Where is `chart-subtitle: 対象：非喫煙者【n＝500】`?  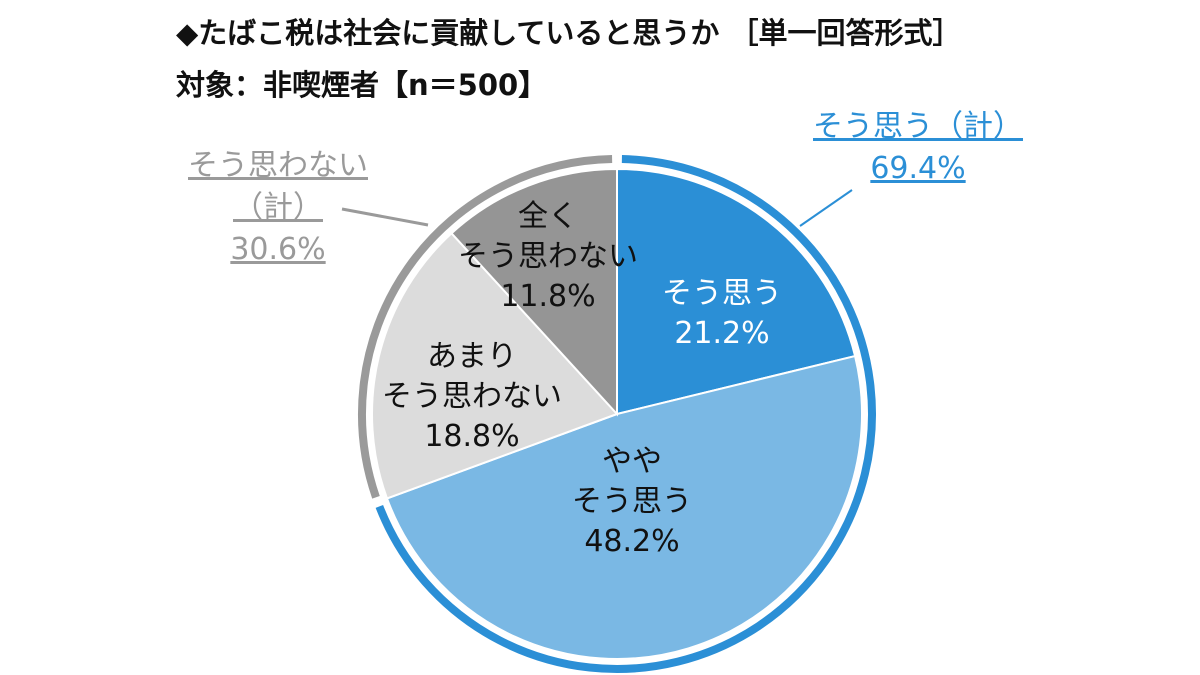
chart-subtitle: 対象：非喫煙者【n＝500】 is located at coordinates (362, 85).